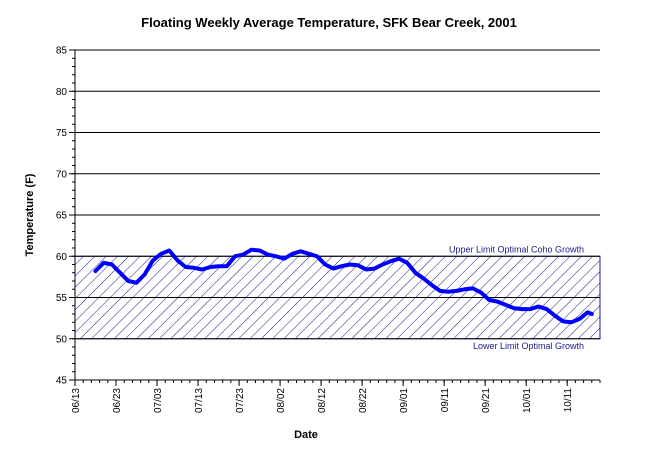  What do you see at coordinates (486, 400) in the screenshot?
I see `x-tick-label: 09/21` at bounding box center [486, 400].